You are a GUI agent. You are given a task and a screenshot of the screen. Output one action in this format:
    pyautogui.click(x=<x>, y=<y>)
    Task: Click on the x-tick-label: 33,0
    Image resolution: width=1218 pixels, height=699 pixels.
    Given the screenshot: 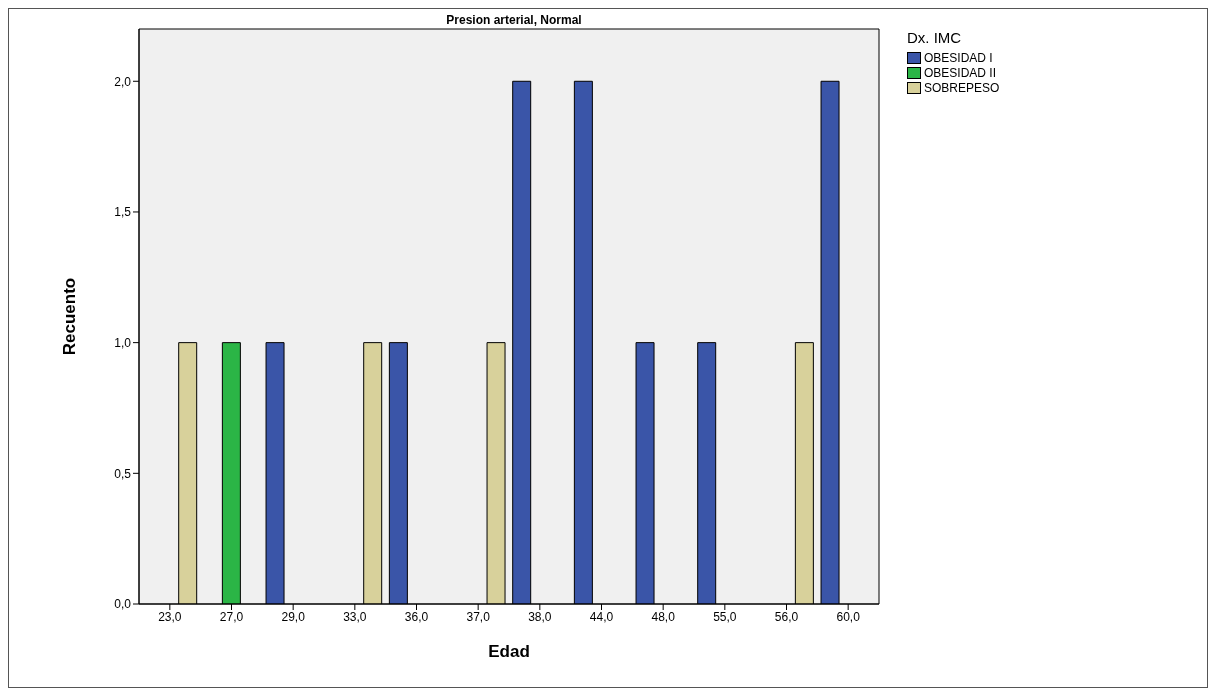 What is the action you would take?
    pyautogui.click(x=355, y=616)
    